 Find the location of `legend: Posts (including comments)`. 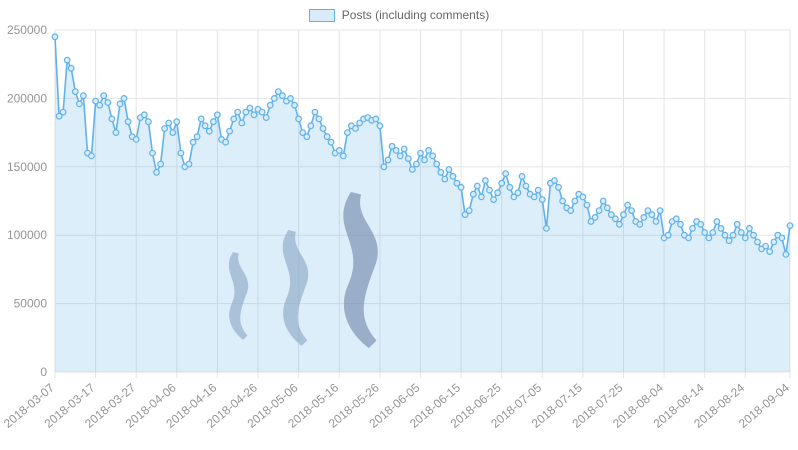

legend: Posts (including comments) is located at coordinates (399, 15).